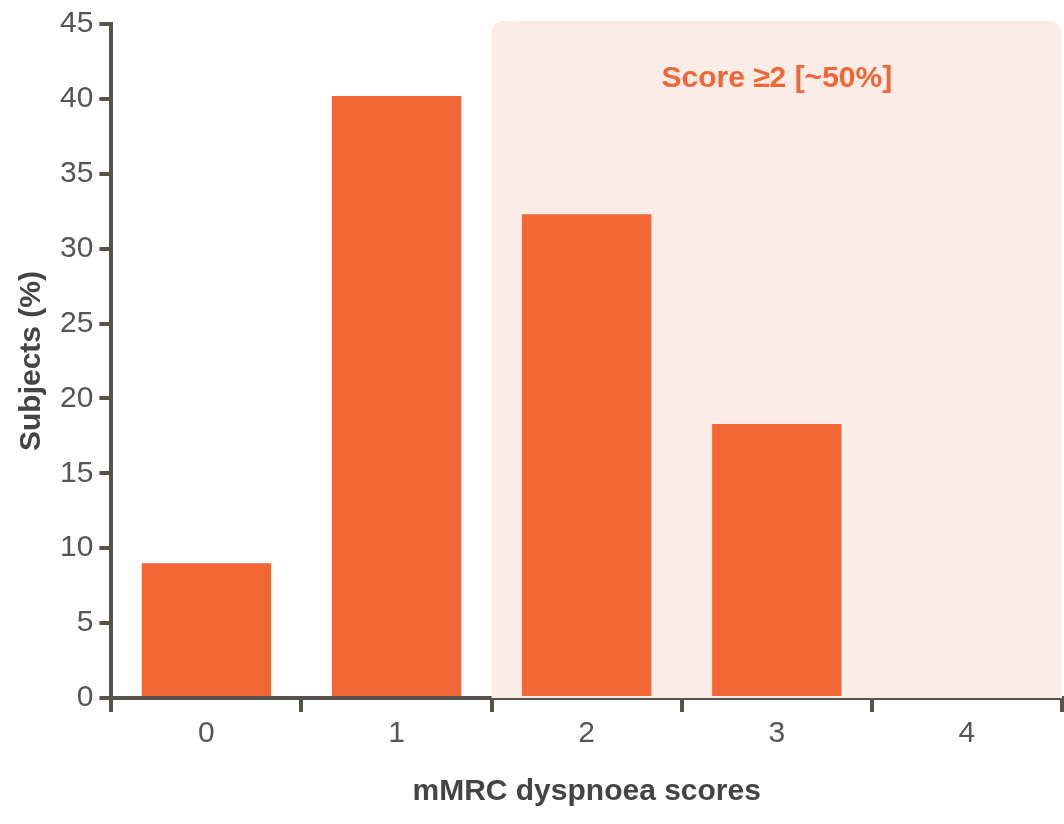 This screenshot has height=824, width=1064. Describe the element at coordinates (30, 361) in the screenshot. I see `y-axis-title: Subjects (%)` at that location.